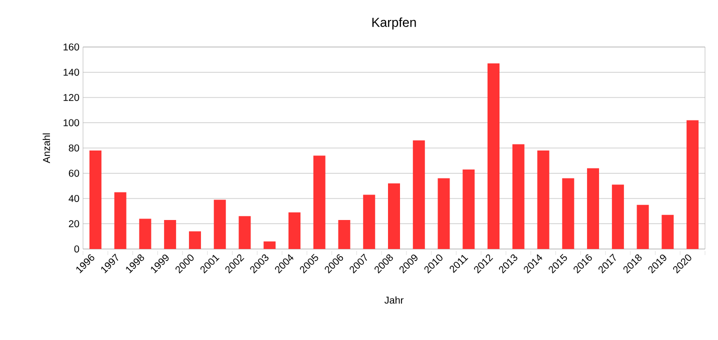 The width and height of the screenshot is (718, 340). Describe the element at coordinates (394, 300) in the screenshot. I see `x-axis-title: Jahr` at that location.